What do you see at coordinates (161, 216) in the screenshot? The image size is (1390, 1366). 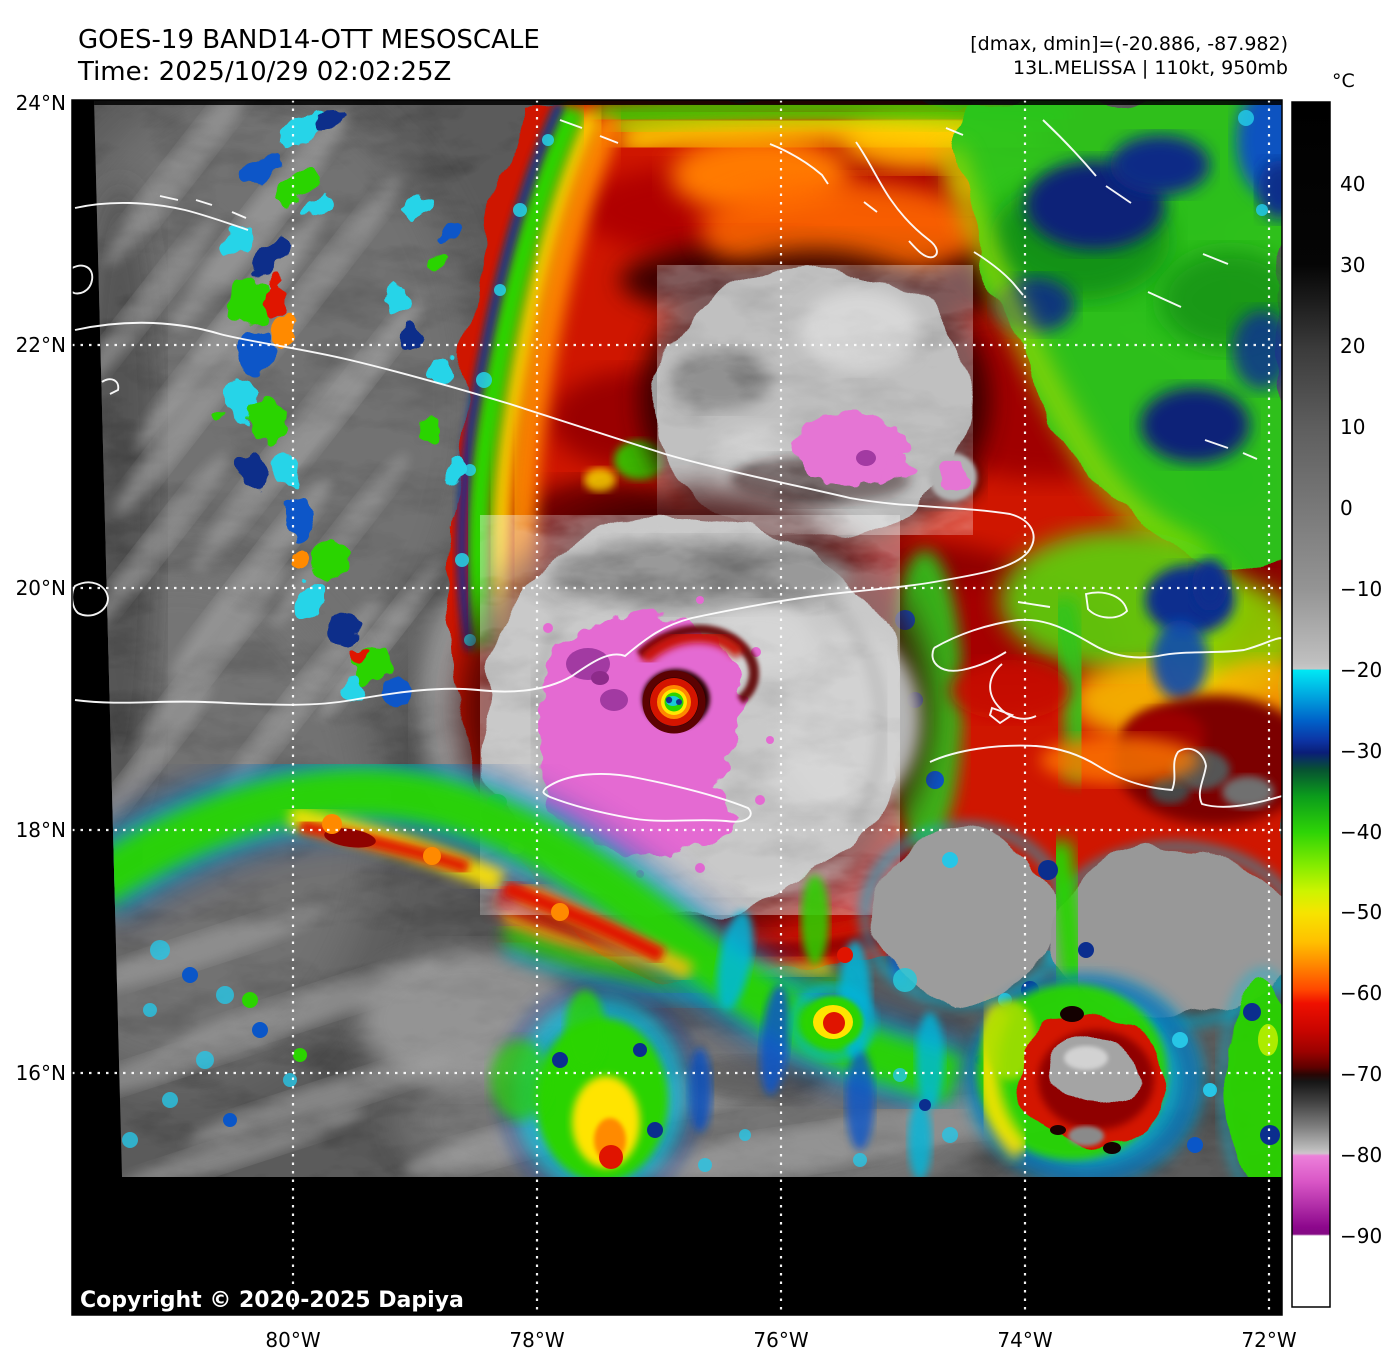 I see `coastline-florida-keys` at bounding box center [161, 216].